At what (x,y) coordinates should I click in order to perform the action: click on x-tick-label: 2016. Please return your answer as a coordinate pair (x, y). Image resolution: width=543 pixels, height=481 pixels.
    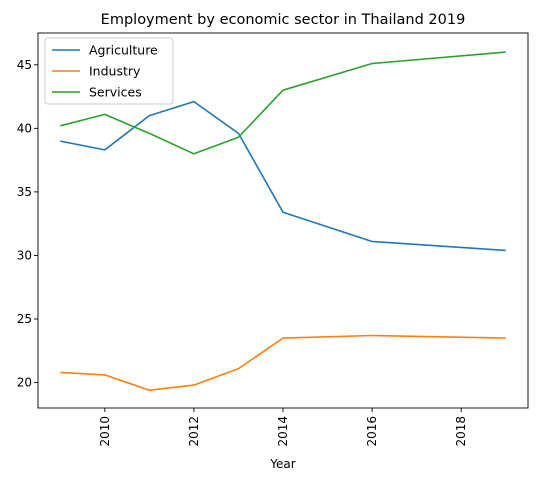
    Looking at the image, I should click on (372, 431).